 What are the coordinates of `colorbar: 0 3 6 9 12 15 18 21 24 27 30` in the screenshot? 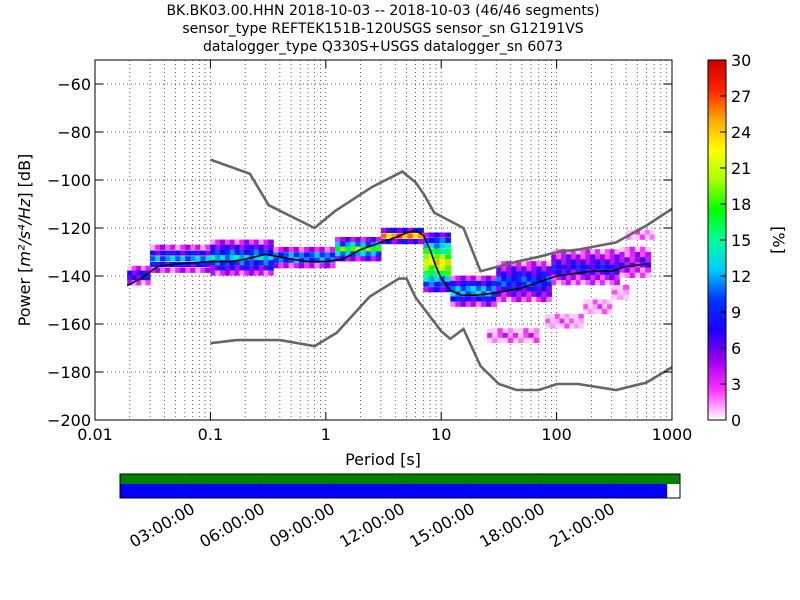 It's located at (729, 240).